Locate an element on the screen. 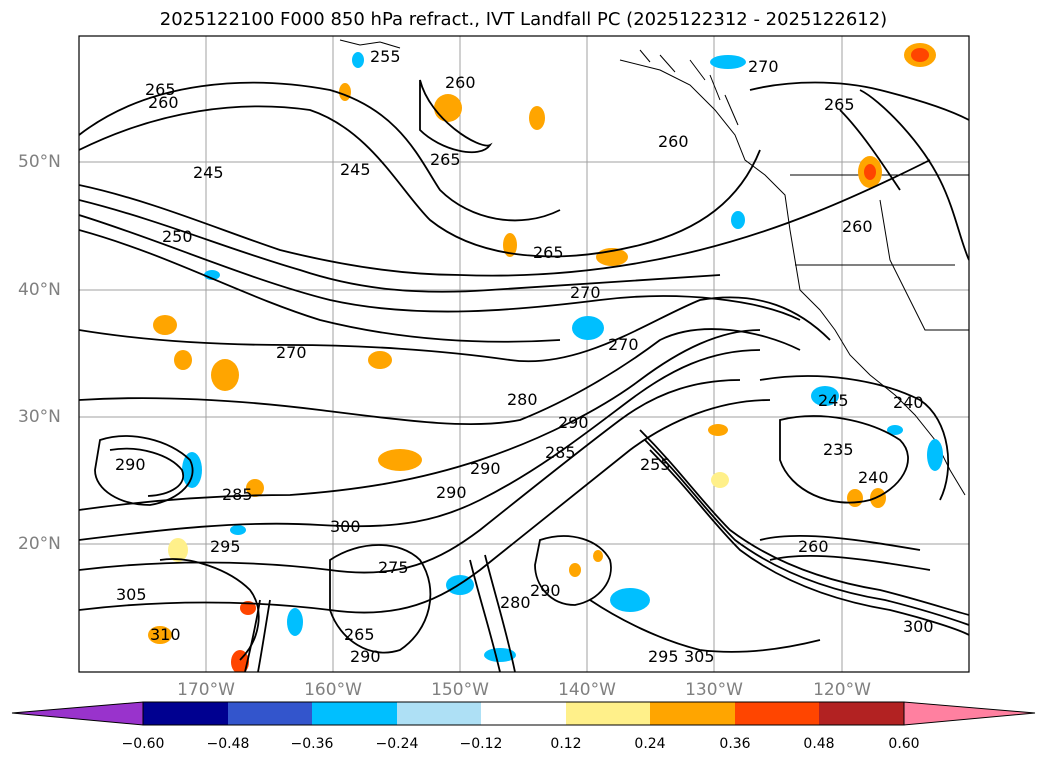 This screenshot has width=1047, height=765. contour-label: 275 is located at coordinates (393, 567).